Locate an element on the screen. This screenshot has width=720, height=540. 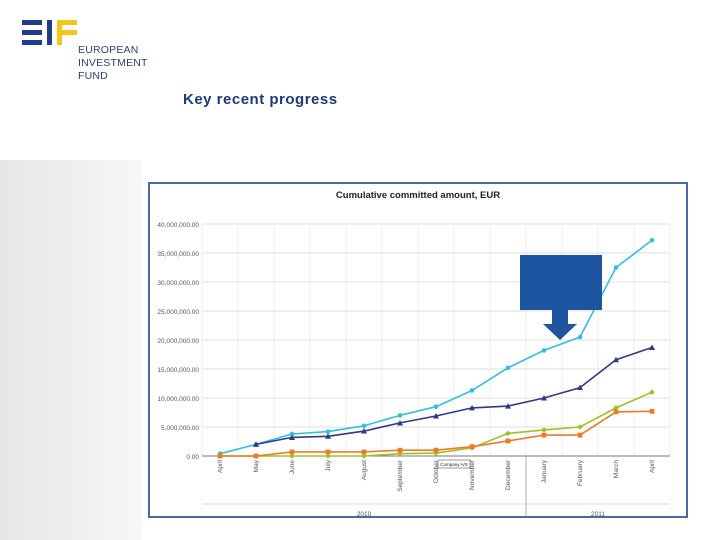
left-shade-panel is located at coordinates (71, 350).